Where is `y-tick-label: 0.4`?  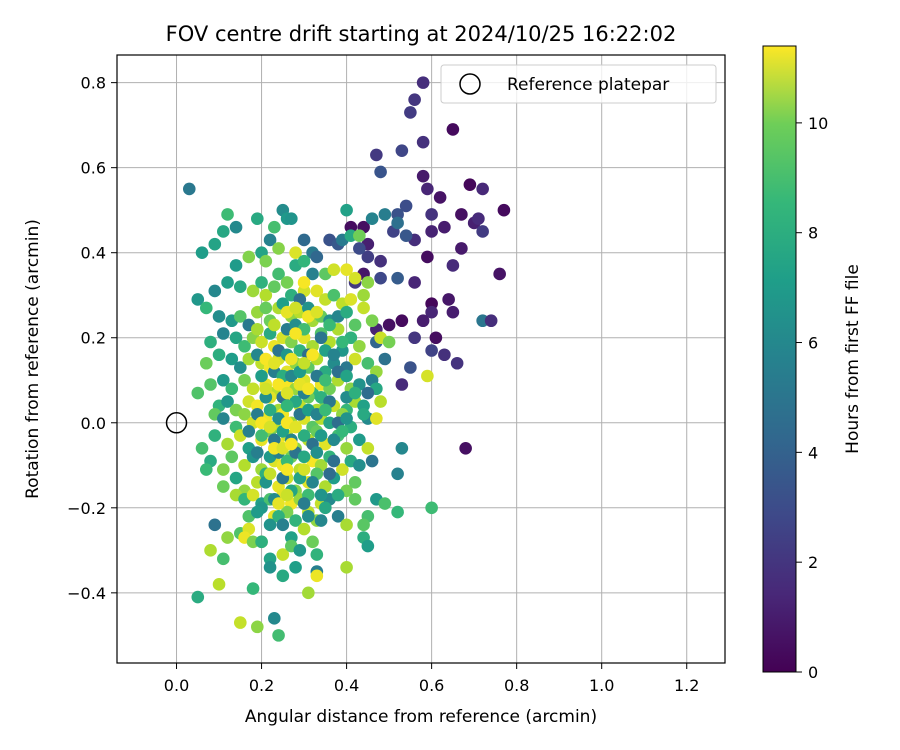
y-tick-label: 0.4 is located at coordinates (93, 253).